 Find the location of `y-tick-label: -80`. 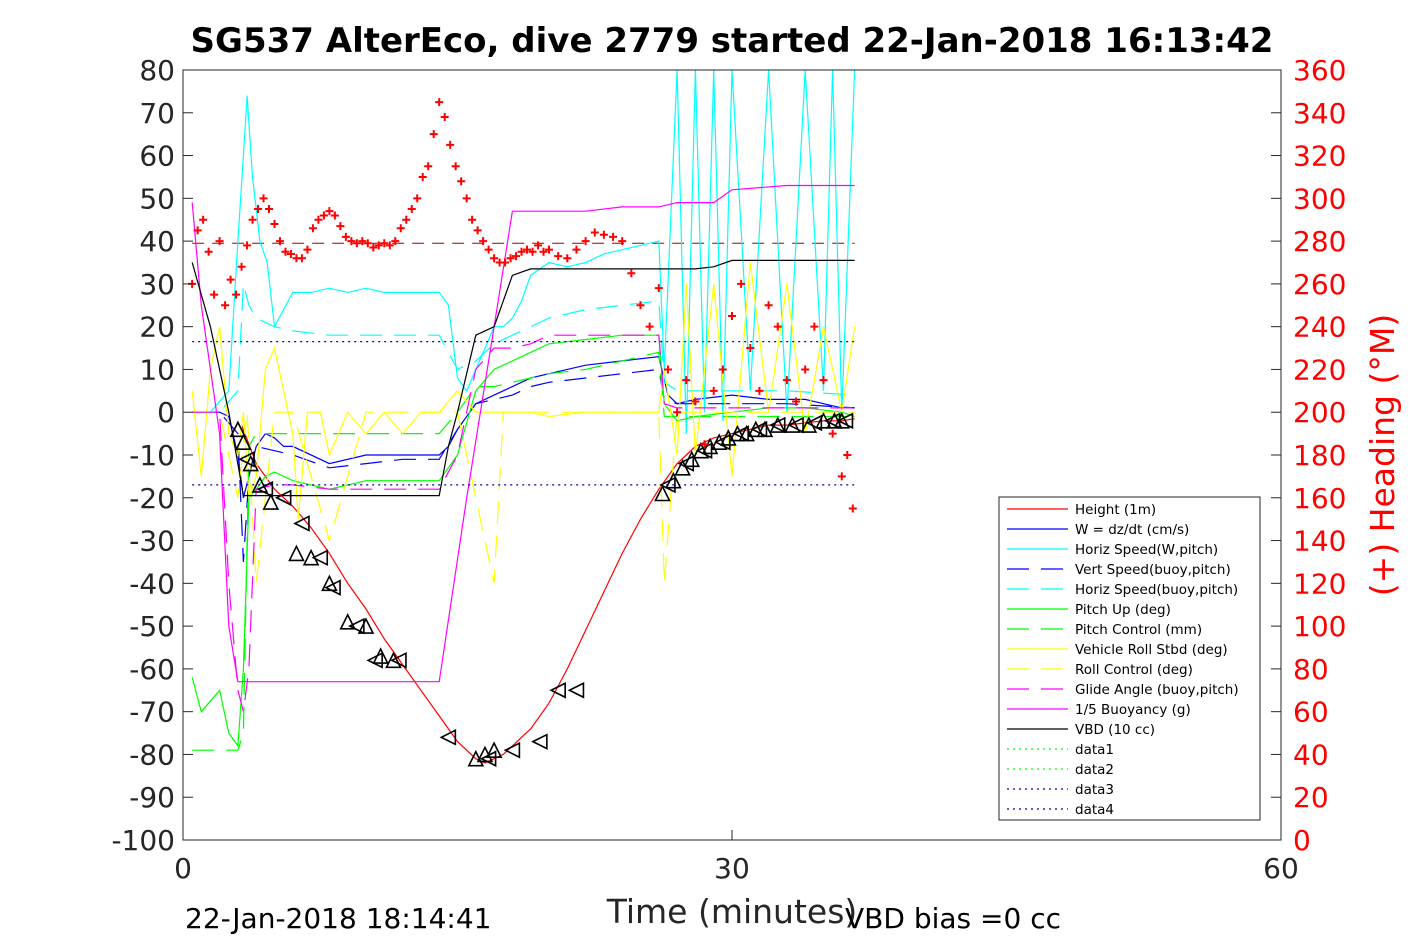

y-tick-label: -80 is located at coordinates (152, 754).